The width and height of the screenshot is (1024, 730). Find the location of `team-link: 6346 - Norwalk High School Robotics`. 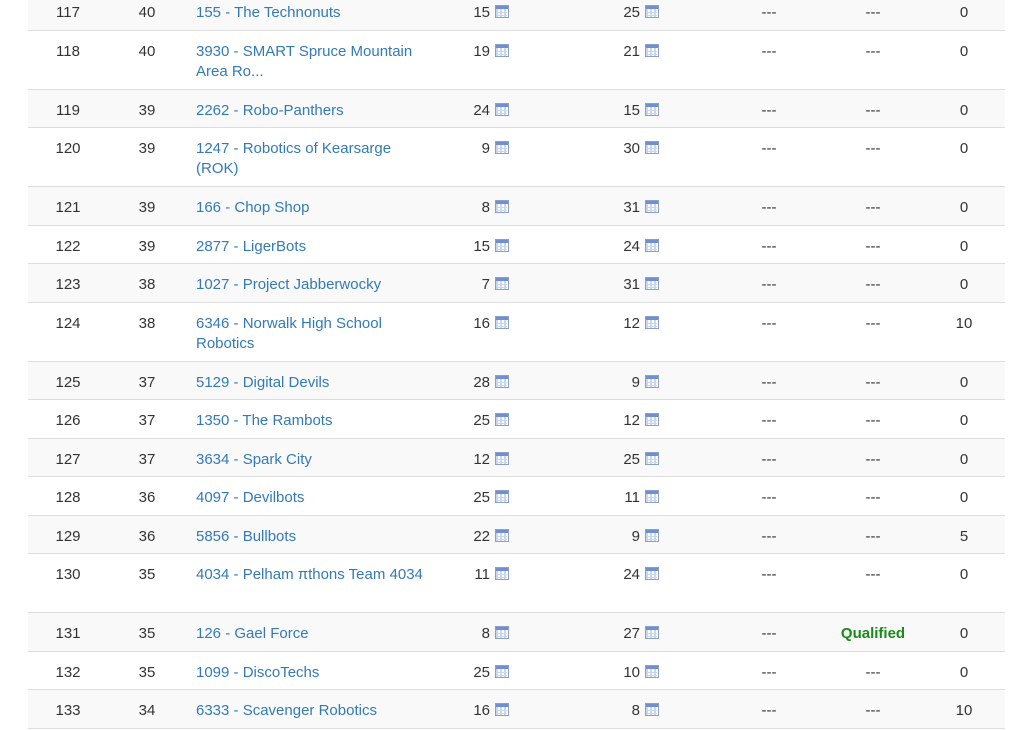

team-link: 6346 - Norwalk High School Robotics is located at coordinates (289, 333).